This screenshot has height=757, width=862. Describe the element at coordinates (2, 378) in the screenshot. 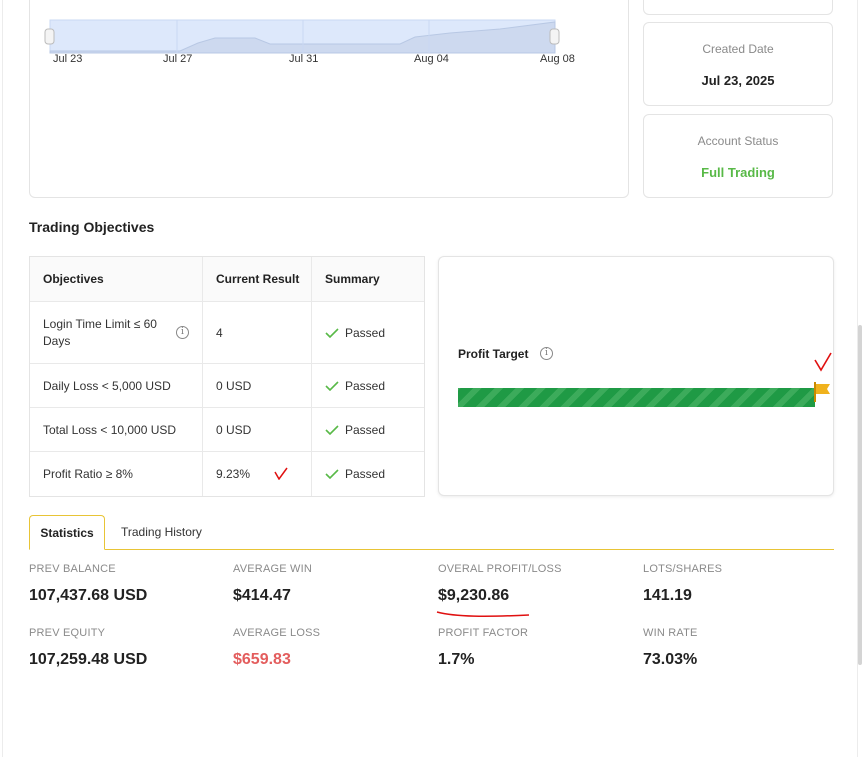

I see `page-left-edge` at that location.